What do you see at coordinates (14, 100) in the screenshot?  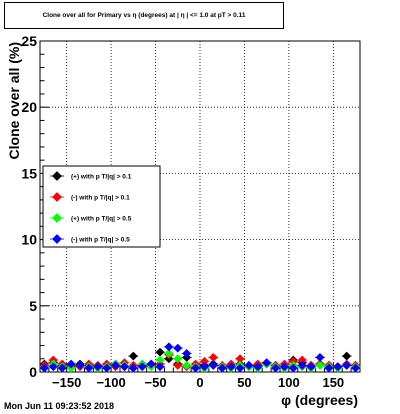 I see `y-axis-label: Clone over all (%)` at bounding box center [14, 100].